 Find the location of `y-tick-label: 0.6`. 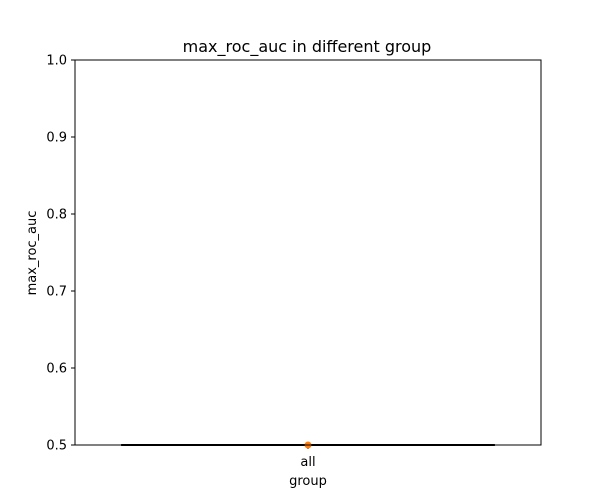

y-tick-label: 0.6 is located at coordinates (56, 369).